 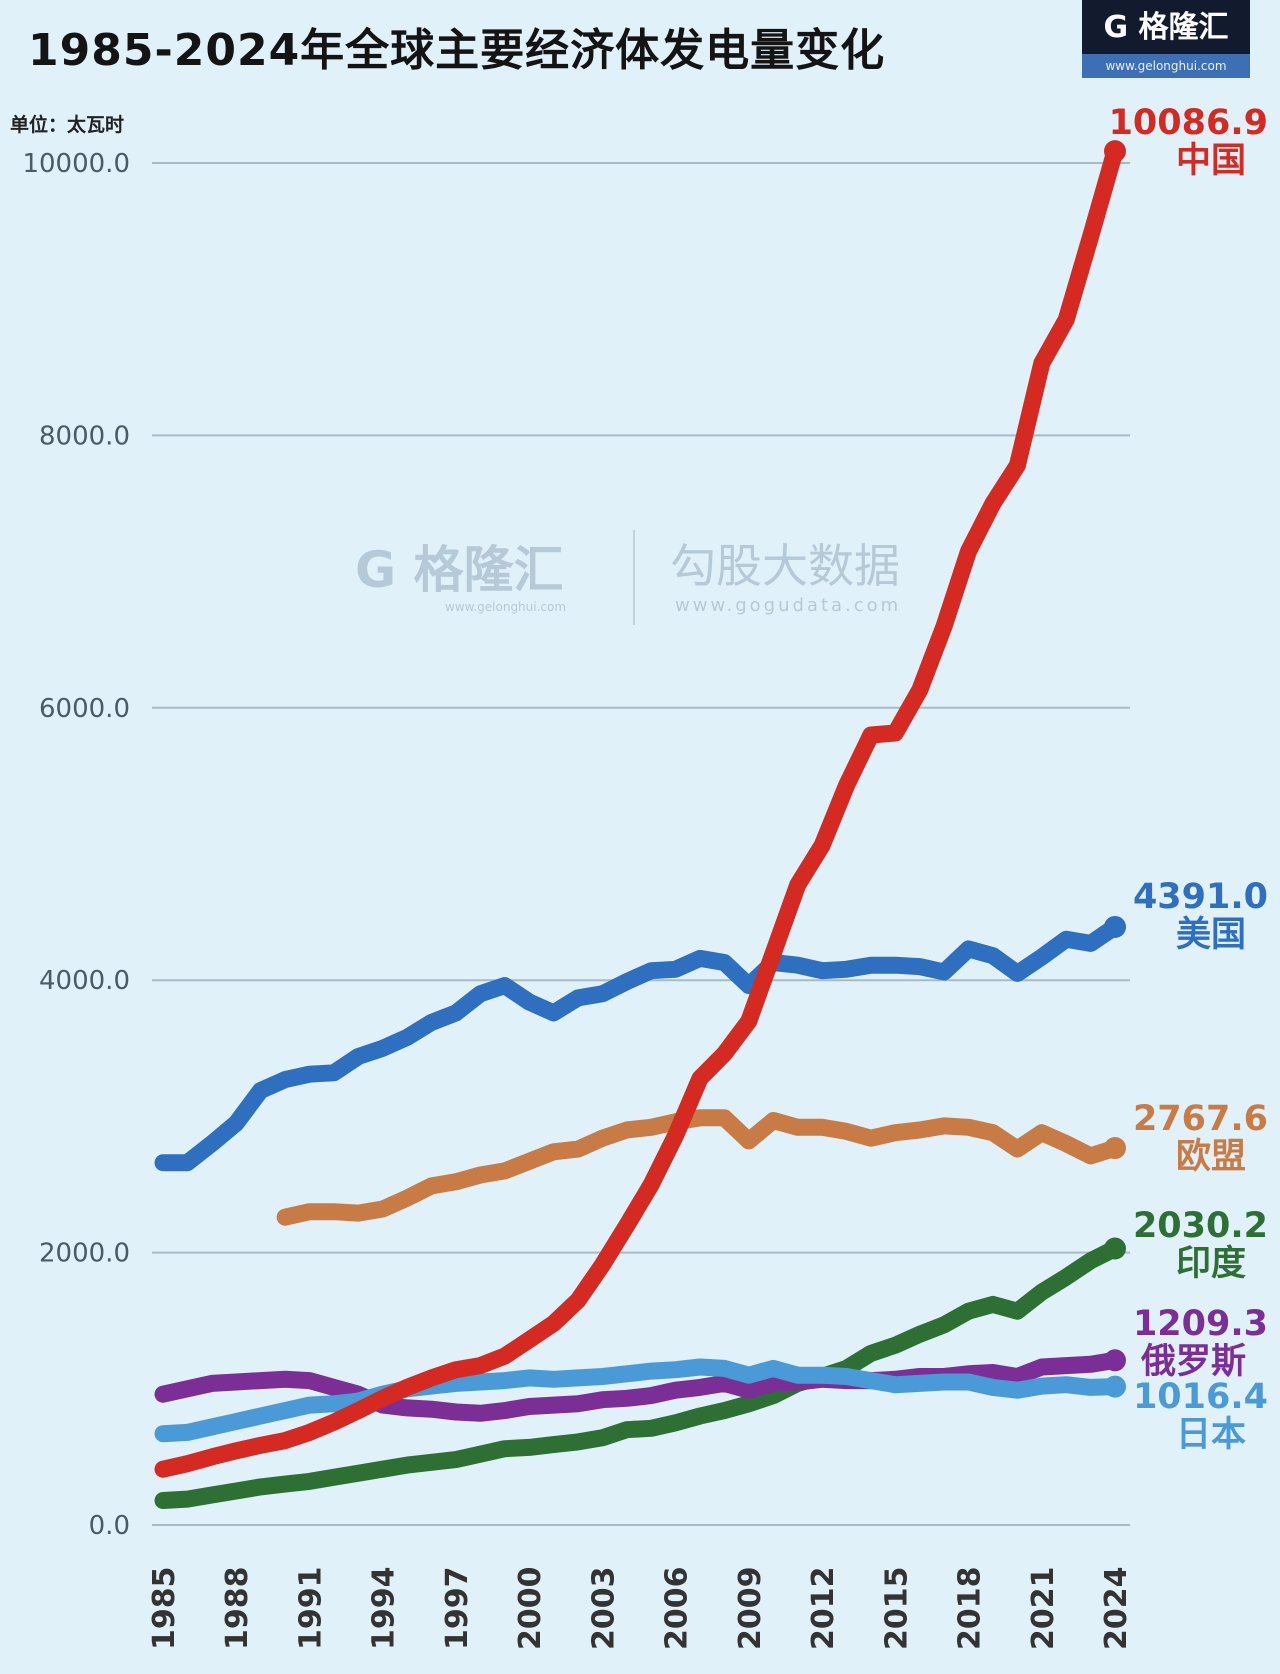 What do you see at coordinates (506, 607) in the screenshot?
I see `watermark-url-1: www.gelonghui.com` at bounding box center [506, 607].